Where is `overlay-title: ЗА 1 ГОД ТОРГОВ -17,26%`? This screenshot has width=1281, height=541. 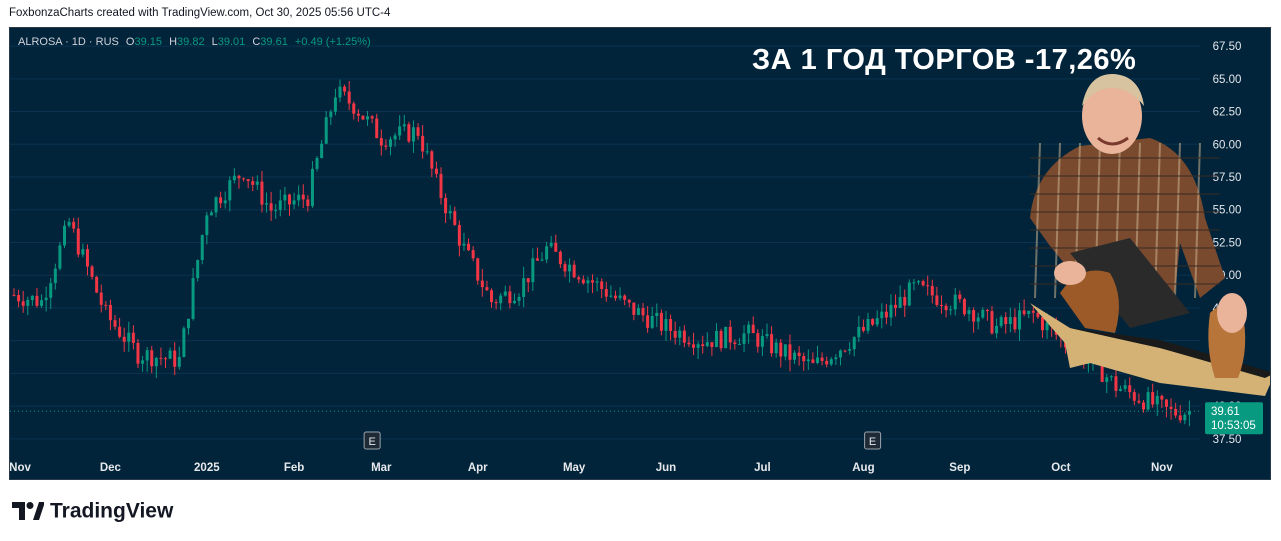 overlay-title: ЗА 1 ГОД ТОРГОВ -17,26% is located at coordinates (944, 60).